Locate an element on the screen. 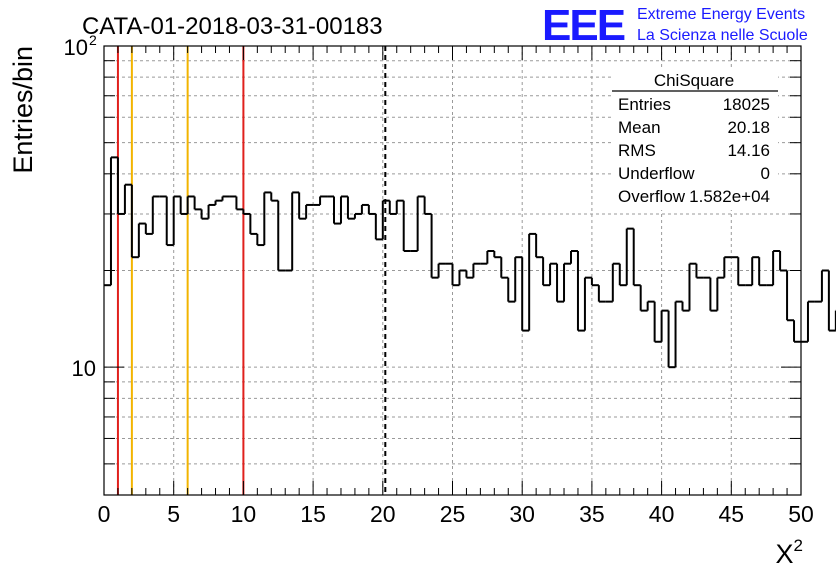 This screenshot has height=577, width=836. x-tick-label: 20 is located at coordinates (383, 514).